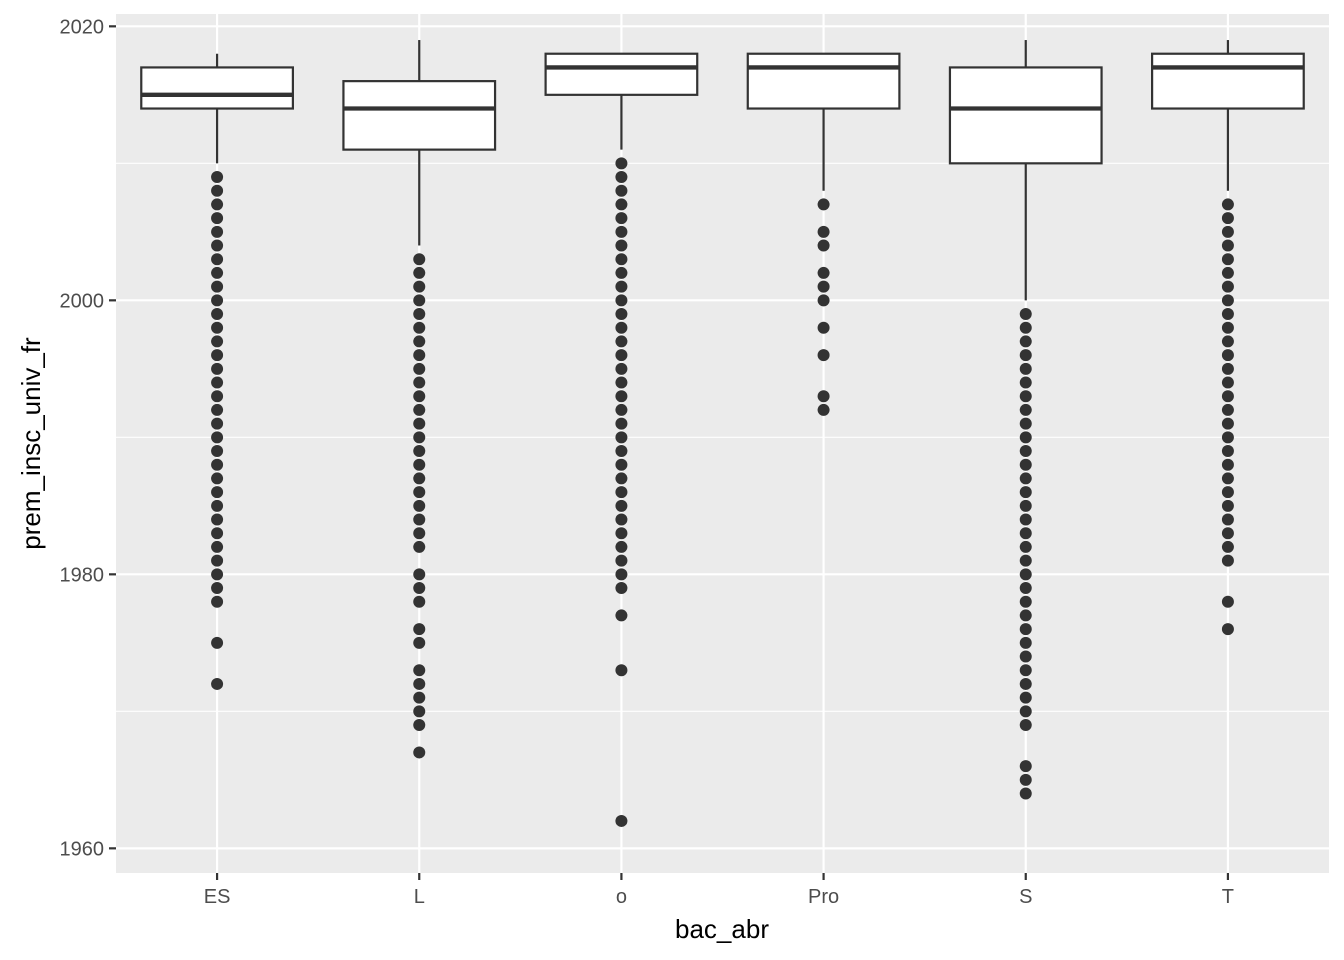 The width and height of the screenshot is (1344, 960). Describe the element at coordinates (722, 929) in the screenshot. I see `x-axis-title: bac_abr` at that location.